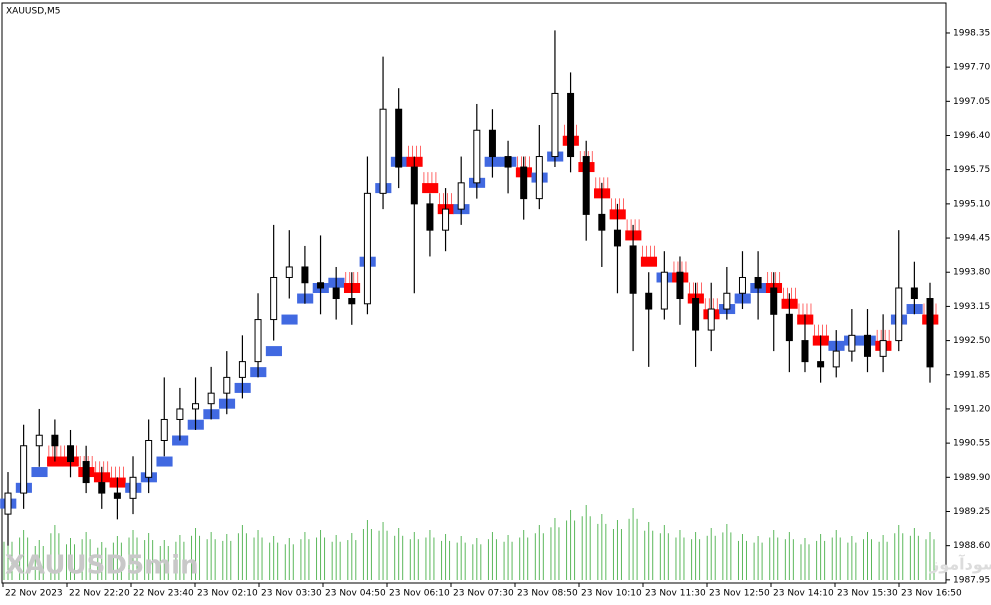 This screenshot has width=991, height=605. I want to click on x-tick-label: 23 Nov 15:30, so click(867, 594).